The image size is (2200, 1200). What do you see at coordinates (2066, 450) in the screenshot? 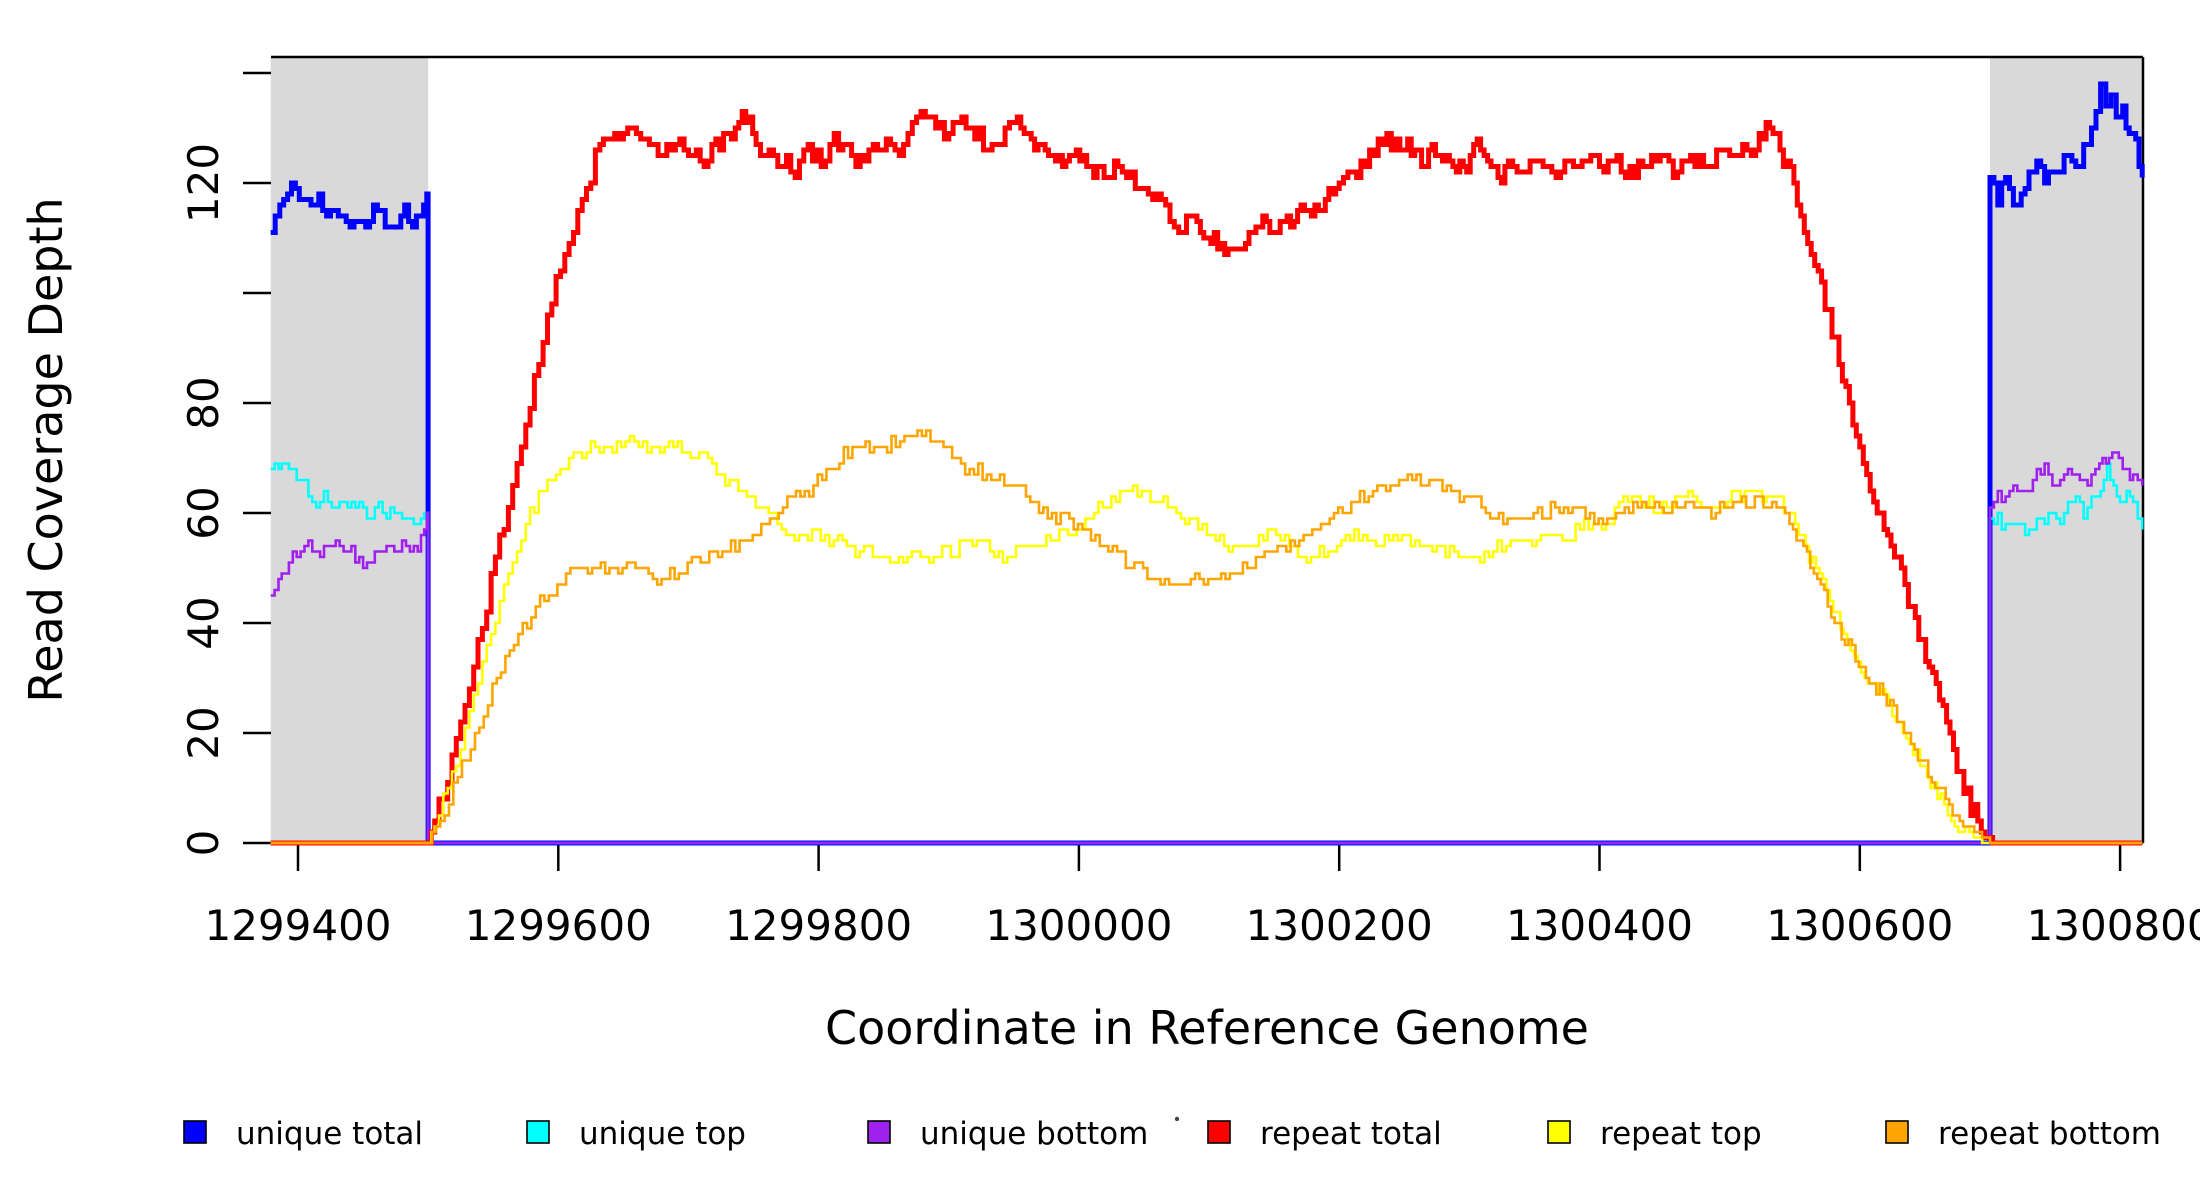
I see `unique-flank-right-shade` at bounding box center [2066, 450].